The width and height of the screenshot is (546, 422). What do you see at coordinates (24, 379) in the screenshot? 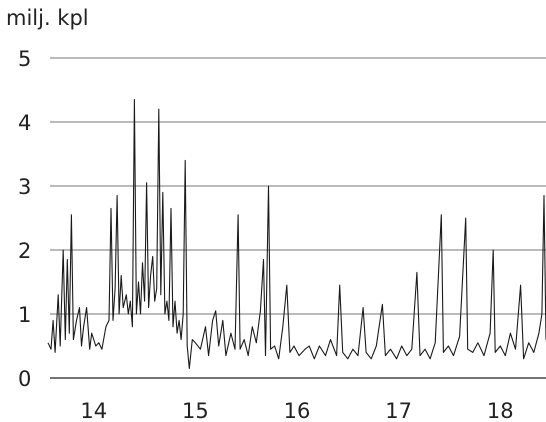
I see `y-tick-label-0: 0` at bounding box center [24, 379].